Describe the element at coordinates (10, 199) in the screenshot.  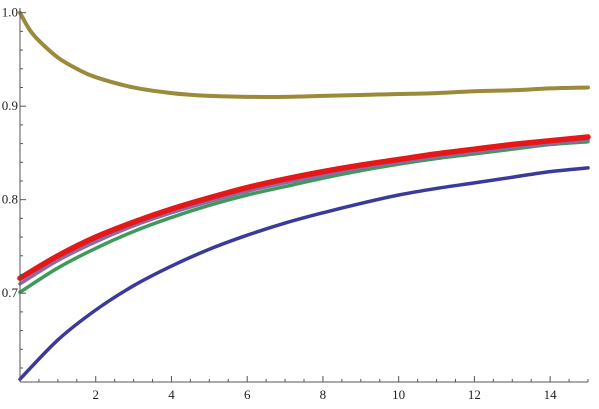
I see `y-tick-label: 0.8` at that location.